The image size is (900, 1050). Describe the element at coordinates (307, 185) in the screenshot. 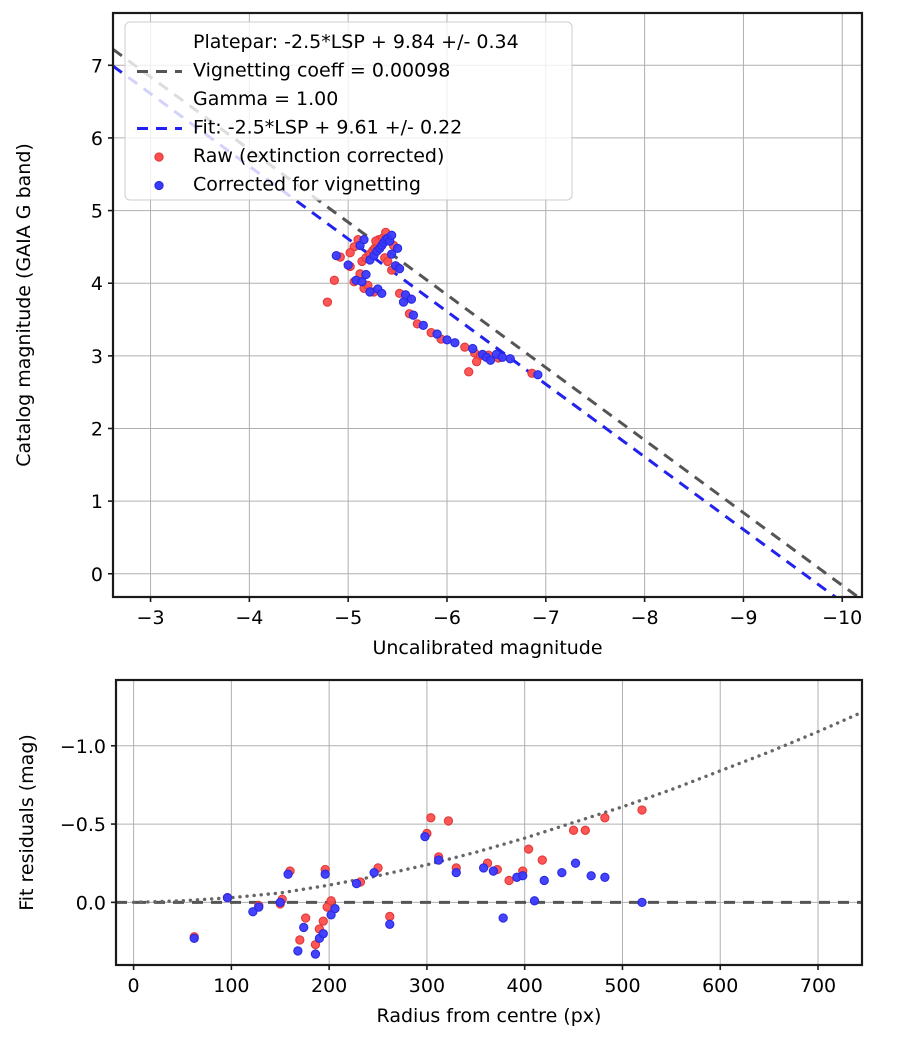

I see `legend-label: Corrected for vignetting` at that location.